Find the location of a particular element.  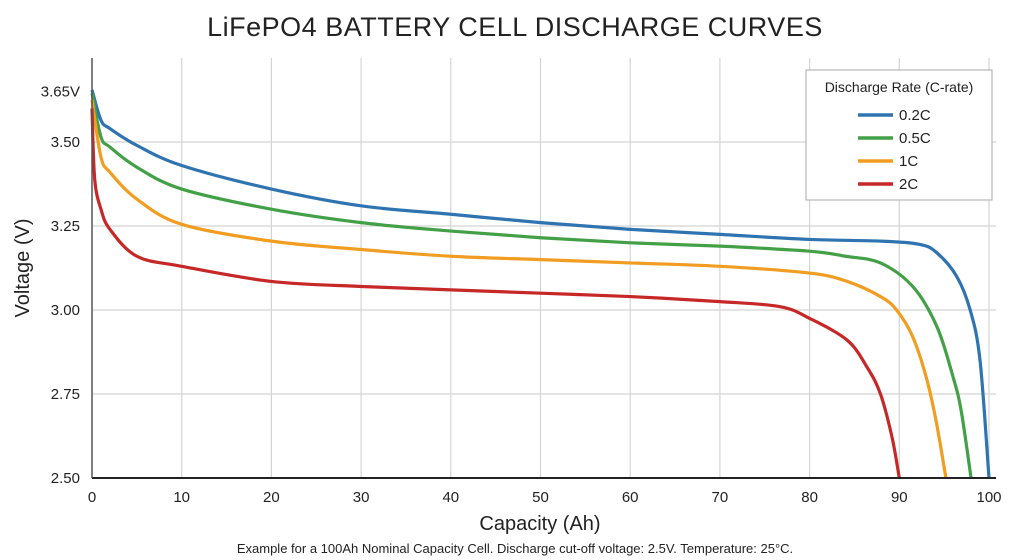

y-tick-labels: 3.65V 3.50 3.25 3.00 2.75 2.50 is located at coordinates (60, 285).